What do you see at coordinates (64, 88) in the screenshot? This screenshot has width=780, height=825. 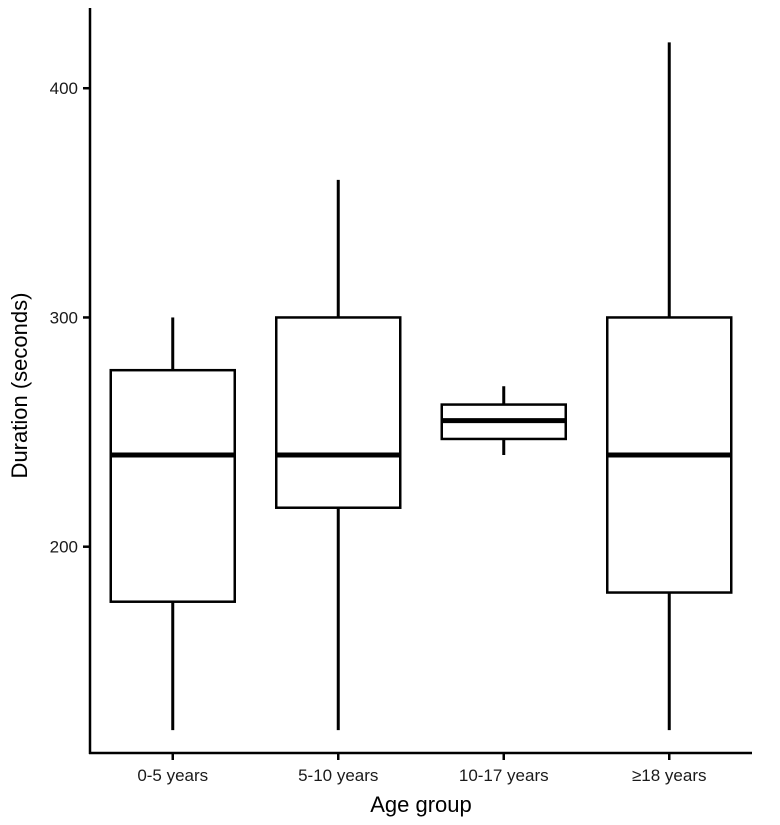 I see `y-tick-label: 400` at bounding box center [64, 88].